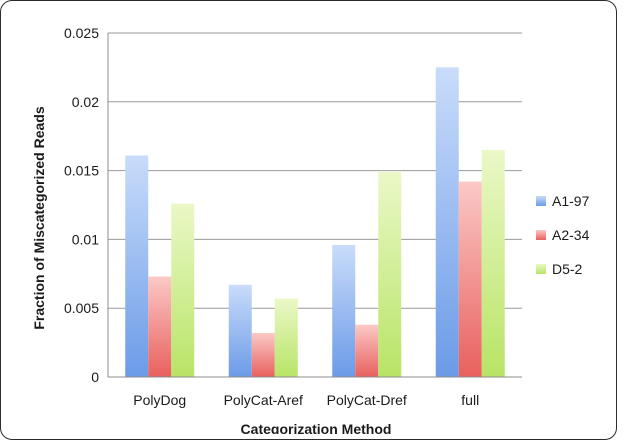 This screenshot has width=625, height=440. What do you see at coordinates (81, 33) in the screenshot?
I see `y-tick-label: 0.025` at bounding box center [81, 33].